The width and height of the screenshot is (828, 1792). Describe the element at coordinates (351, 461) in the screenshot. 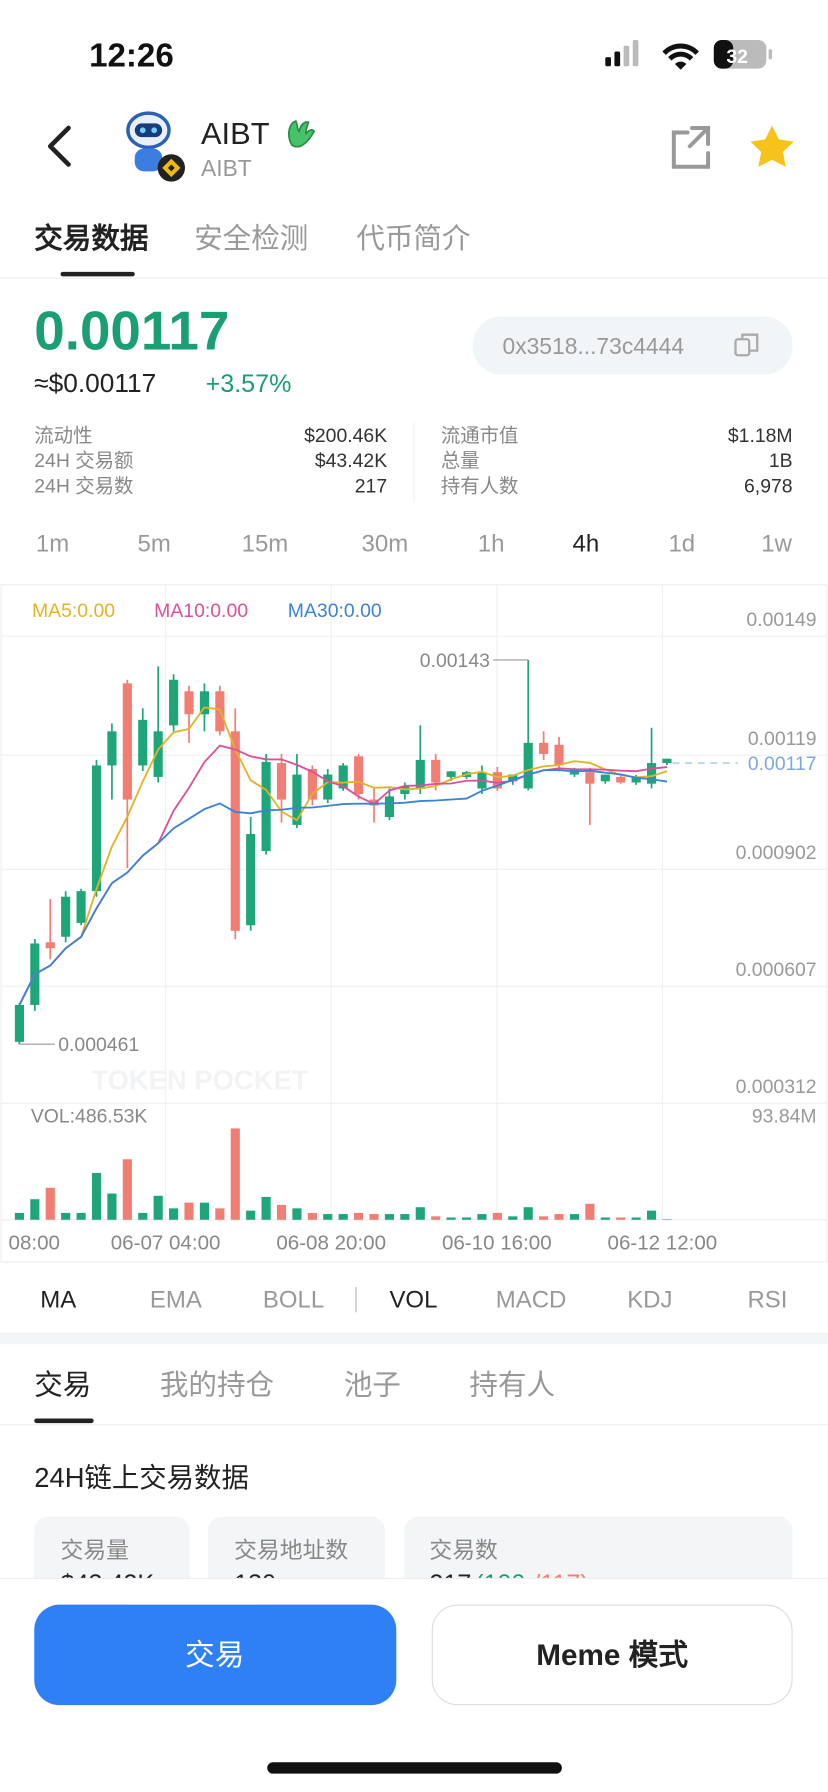

I see `stat-value: $43.42K` at that location.